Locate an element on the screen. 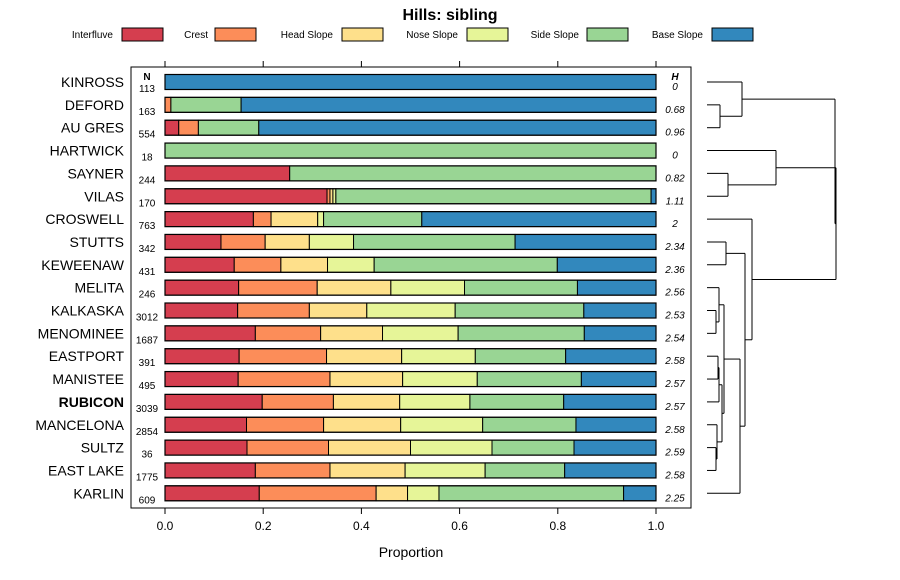 The height and width of the screenshot is (580, 900). row-n: 244 is located at coordinates (147, 180).